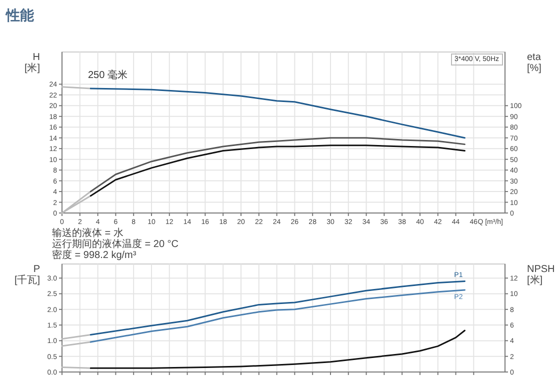 Image resolution: width=560 pixels, height=383 pixels. I want to click on y-axis-title: P [千瓦], so click(27, 275).